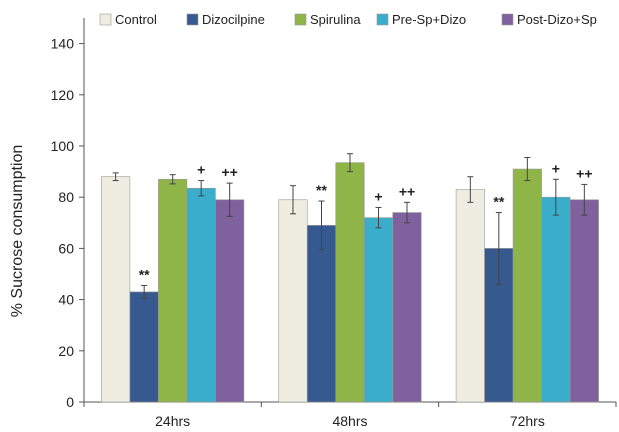 The image size is (619, 432). Describe the element at coordinates (233, 19) in the screenshot. I see `legend-label: Dizocilpine` at that location.